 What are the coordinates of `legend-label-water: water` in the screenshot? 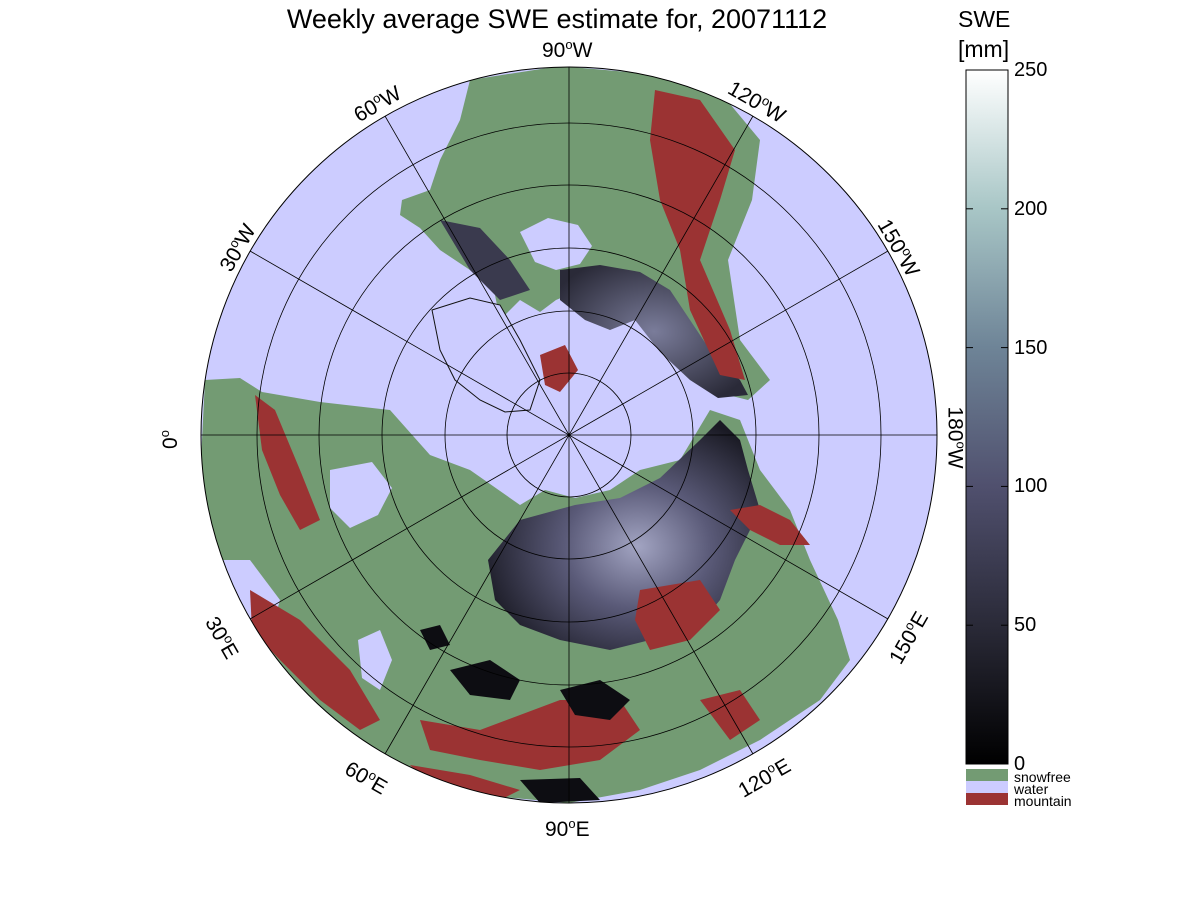 It's located at (1031, 789).